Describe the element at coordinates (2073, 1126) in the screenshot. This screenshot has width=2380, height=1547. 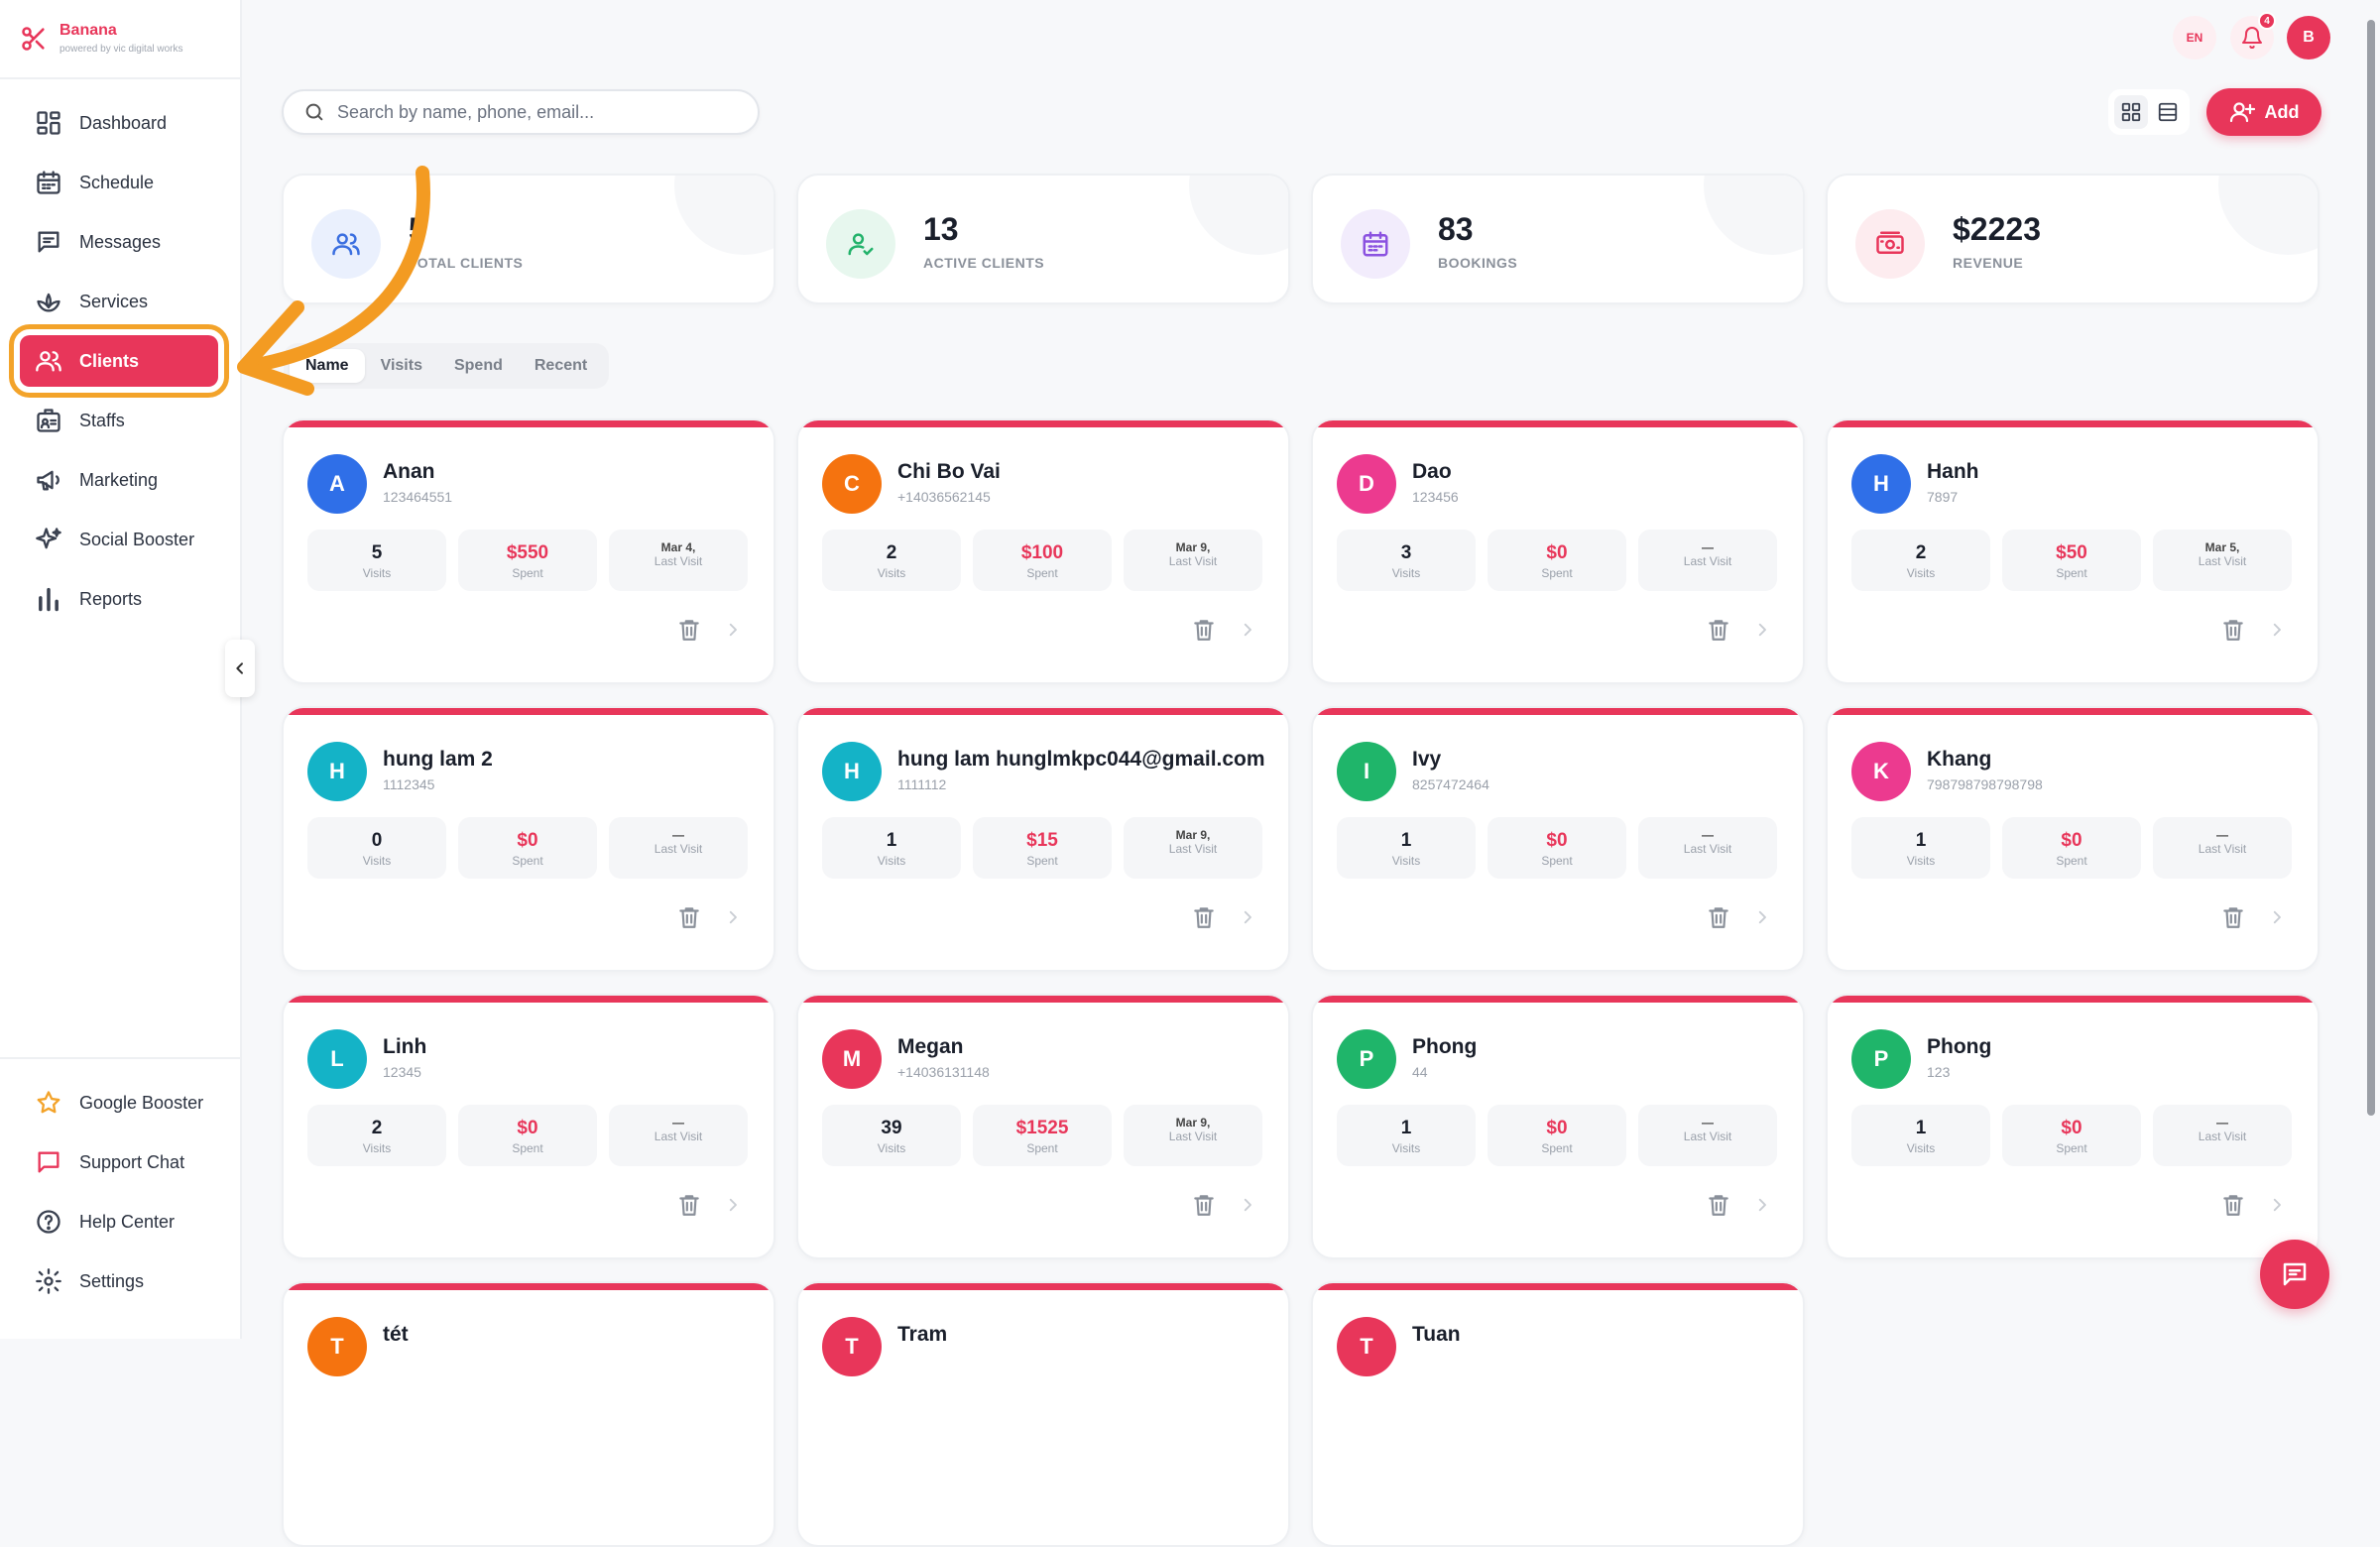
I see `client-card: P Phong 123 1 Visits $0 Spent — Last Visit` at that location.